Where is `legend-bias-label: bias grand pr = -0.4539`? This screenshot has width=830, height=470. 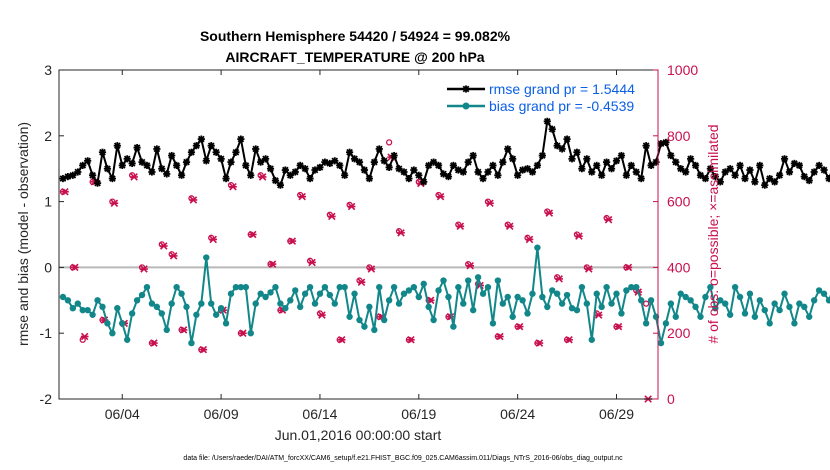
legend-bias-label: bias grand pr = -0.4539 is located at coordinates (561, 106).